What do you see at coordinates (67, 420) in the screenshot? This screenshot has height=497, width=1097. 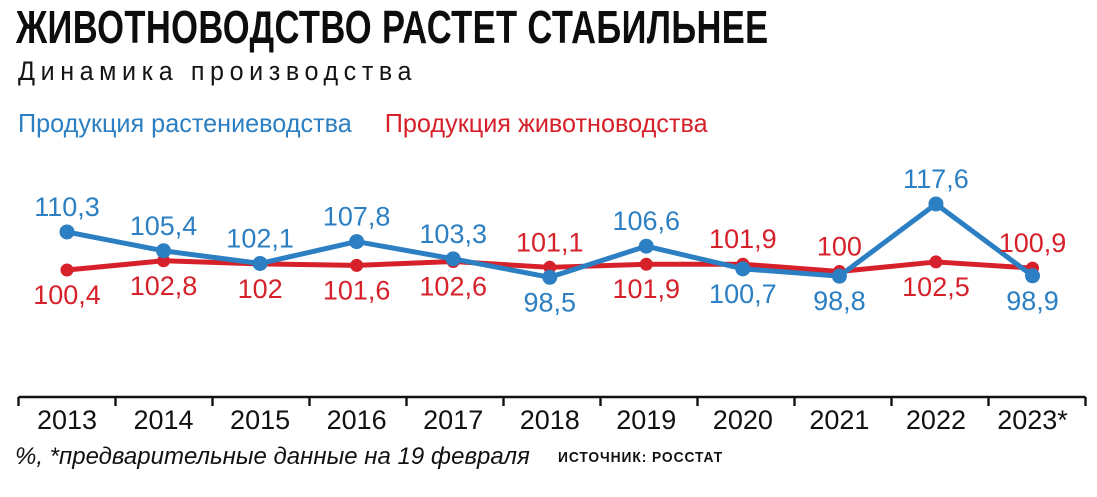 I see `year-label: 2013` at bounding box center [67, 420].